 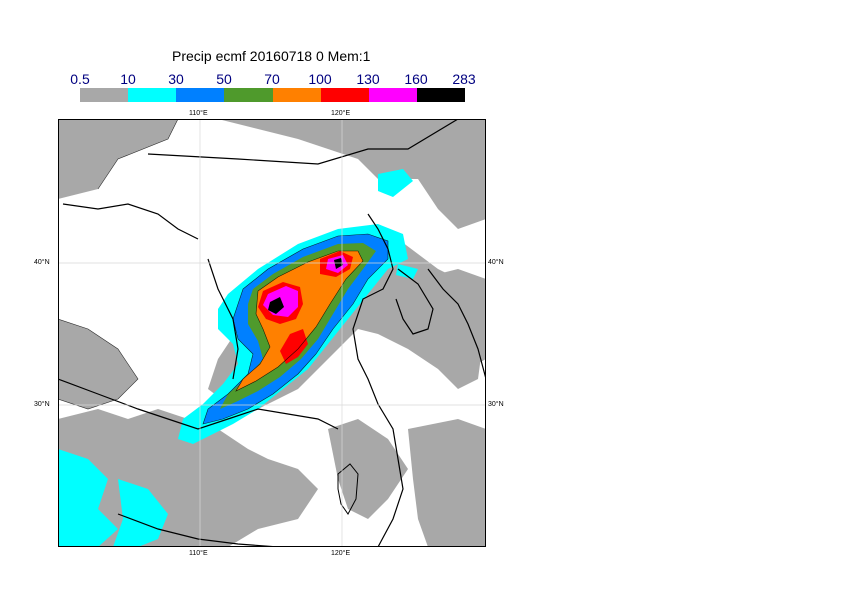 What do you see at coordinates (416, 79) in the screenshot?
I see `colorbar-label-8: 160` at bounding box center [416, 79].